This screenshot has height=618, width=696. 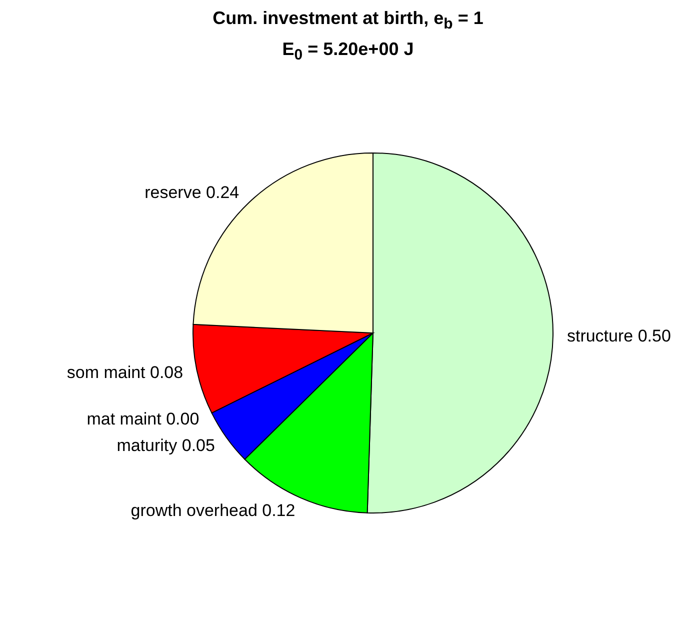 I want to click on slice-label: reserve 0.24, so click(x=192, y=192).